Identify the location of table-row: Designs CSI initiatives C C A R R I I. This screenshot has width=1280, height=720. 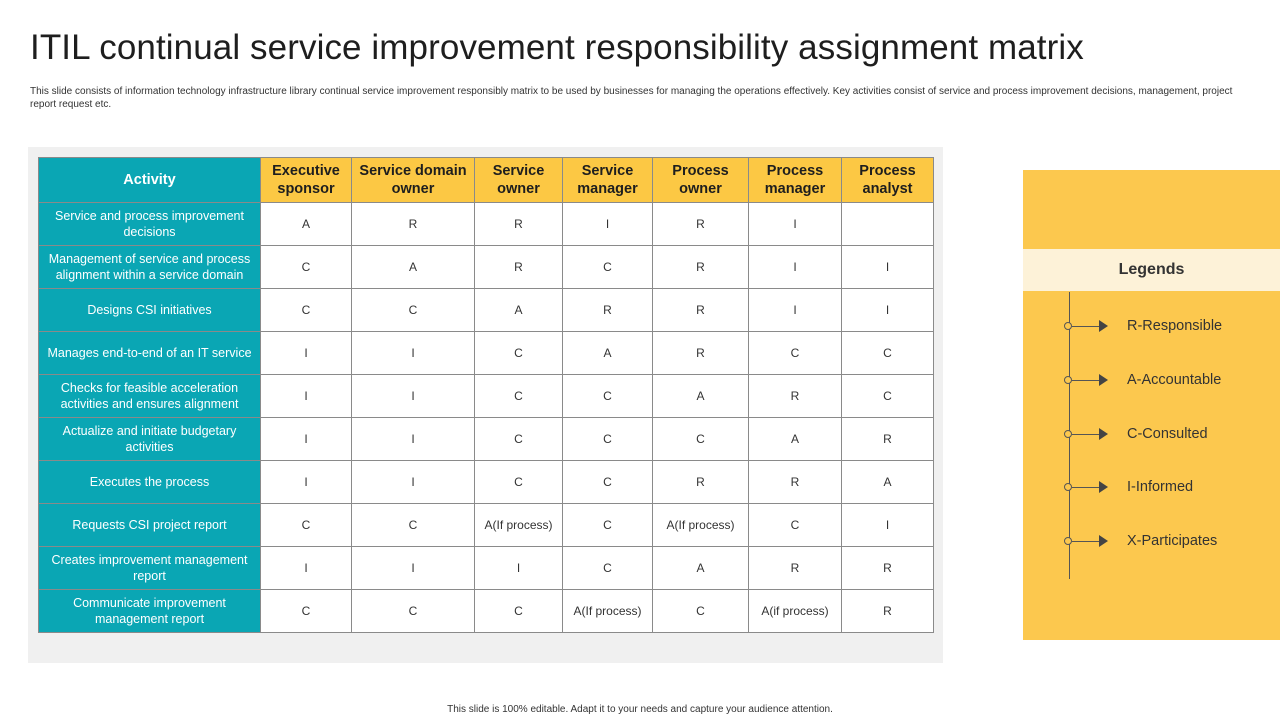
(486, 310).